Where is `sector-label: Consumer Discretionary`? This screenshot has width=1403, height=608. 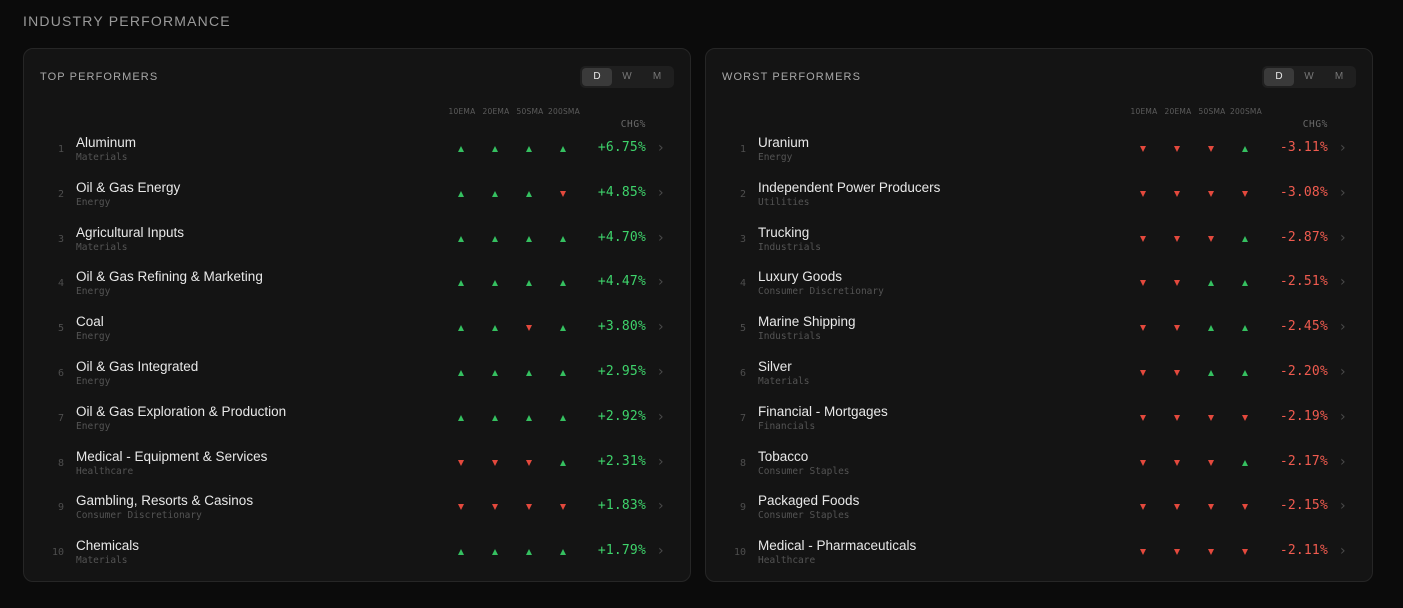
sector-label: Consumer Discretionary is located at coordinates (139, 516).